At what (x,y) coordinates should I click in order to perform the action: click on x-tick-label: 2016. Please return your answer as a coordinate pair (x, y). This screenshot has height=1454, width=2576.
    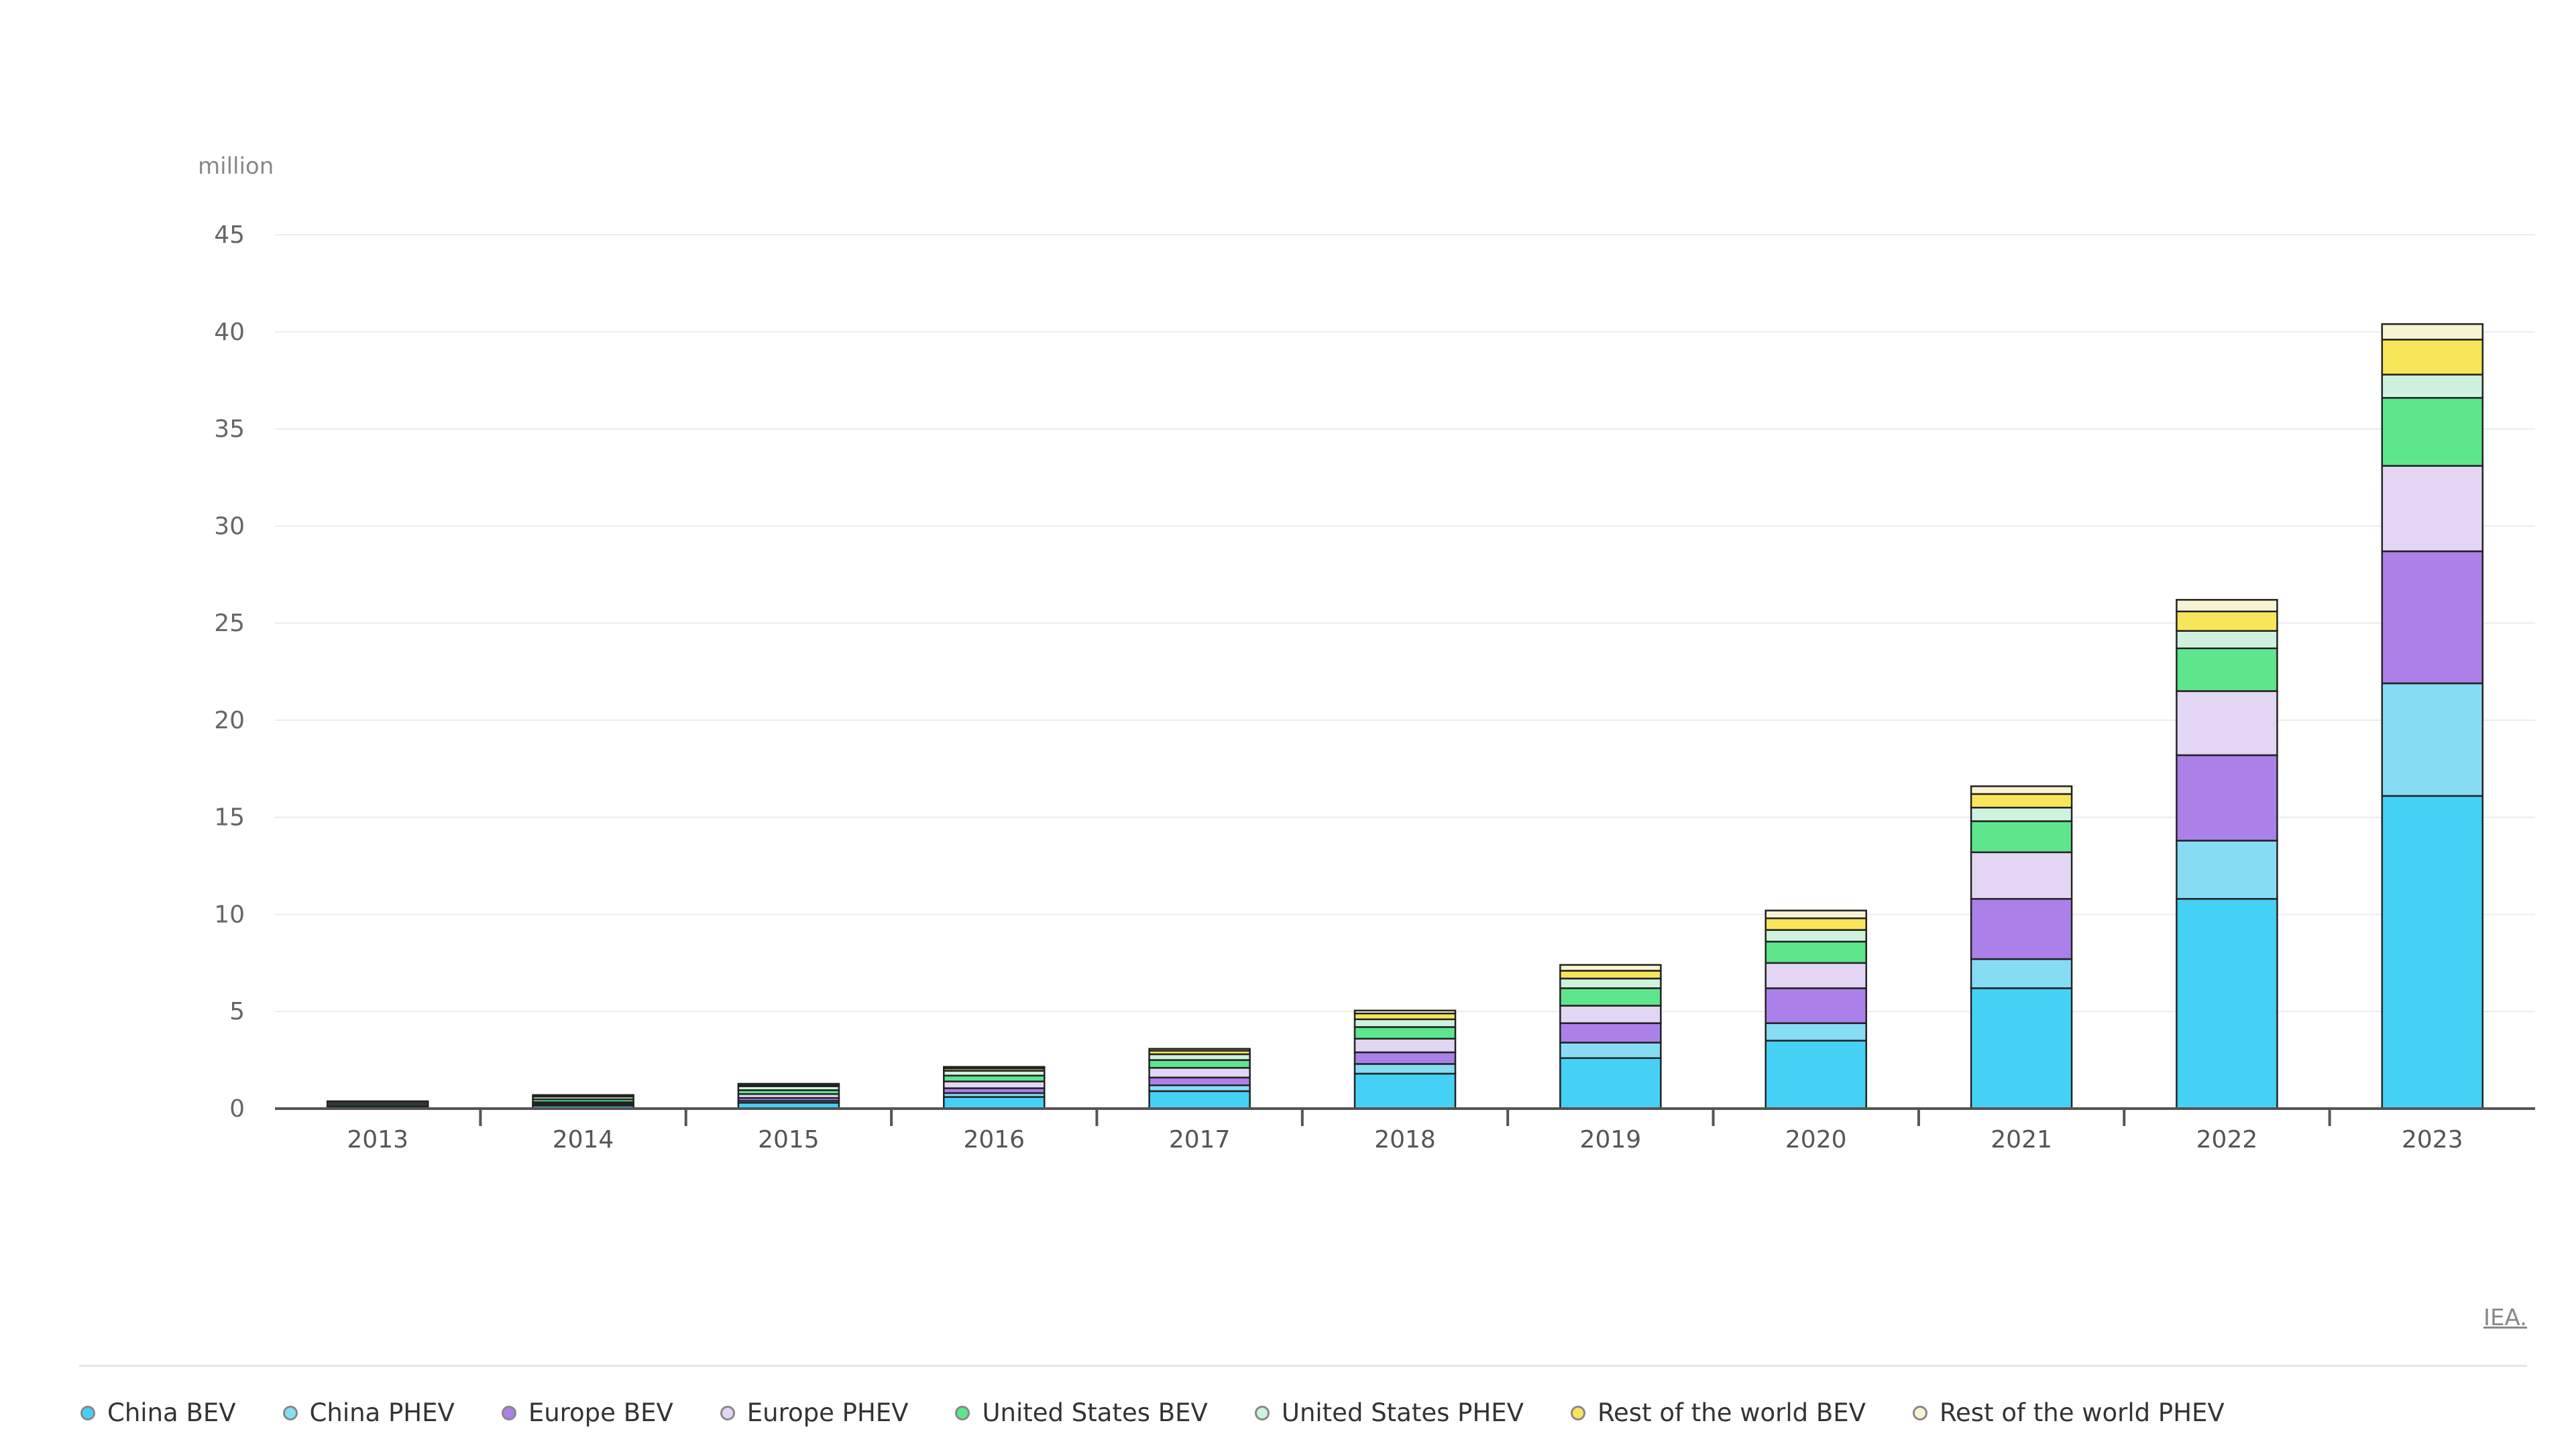
    Looking at the image, I should click on (994, 1140).